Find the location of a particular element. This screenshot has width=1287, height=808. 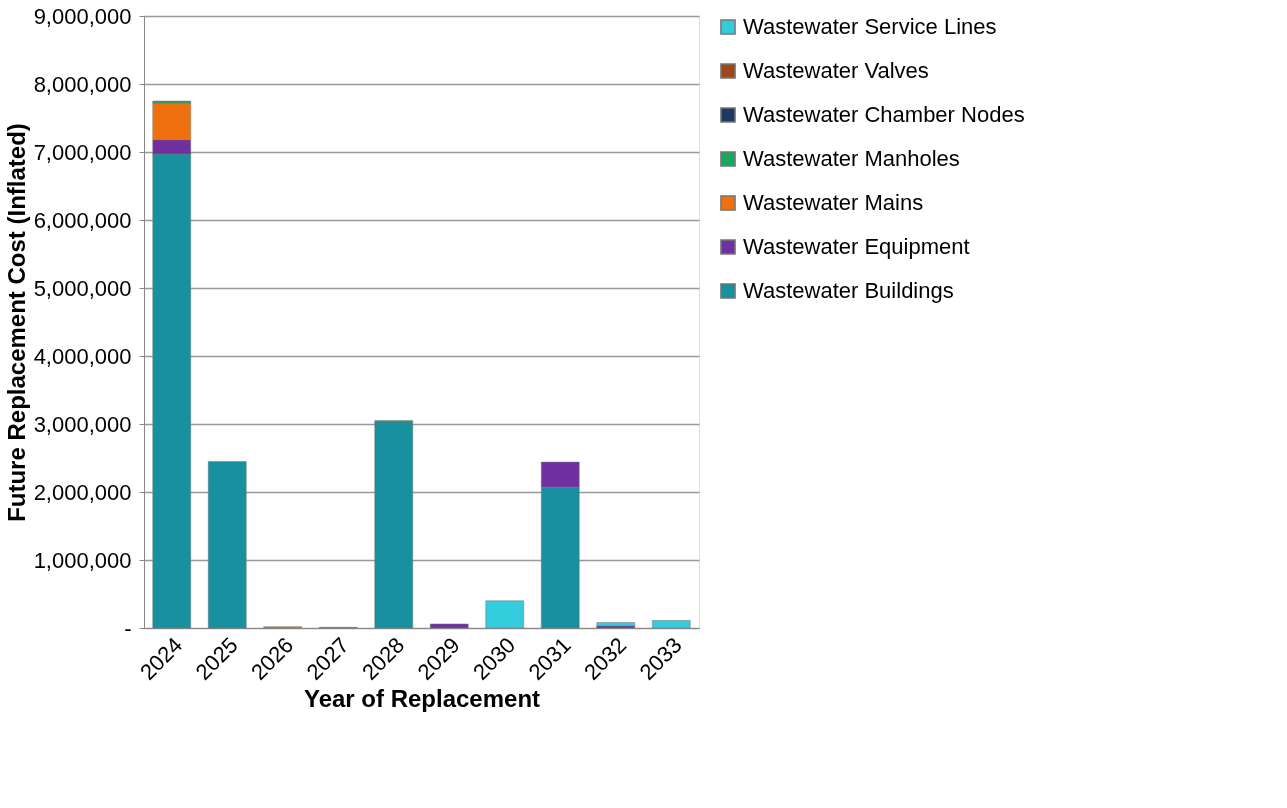

y-tick-label: 2,000,000 is located at coordinates (82, 492).